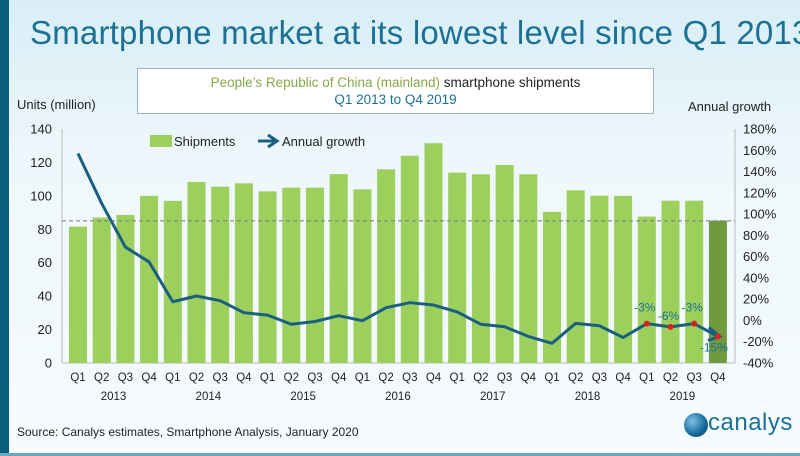 The height and width of the screenshot is (456, 800). I want to click on growth-annotation: -6%, so click(669, 316).